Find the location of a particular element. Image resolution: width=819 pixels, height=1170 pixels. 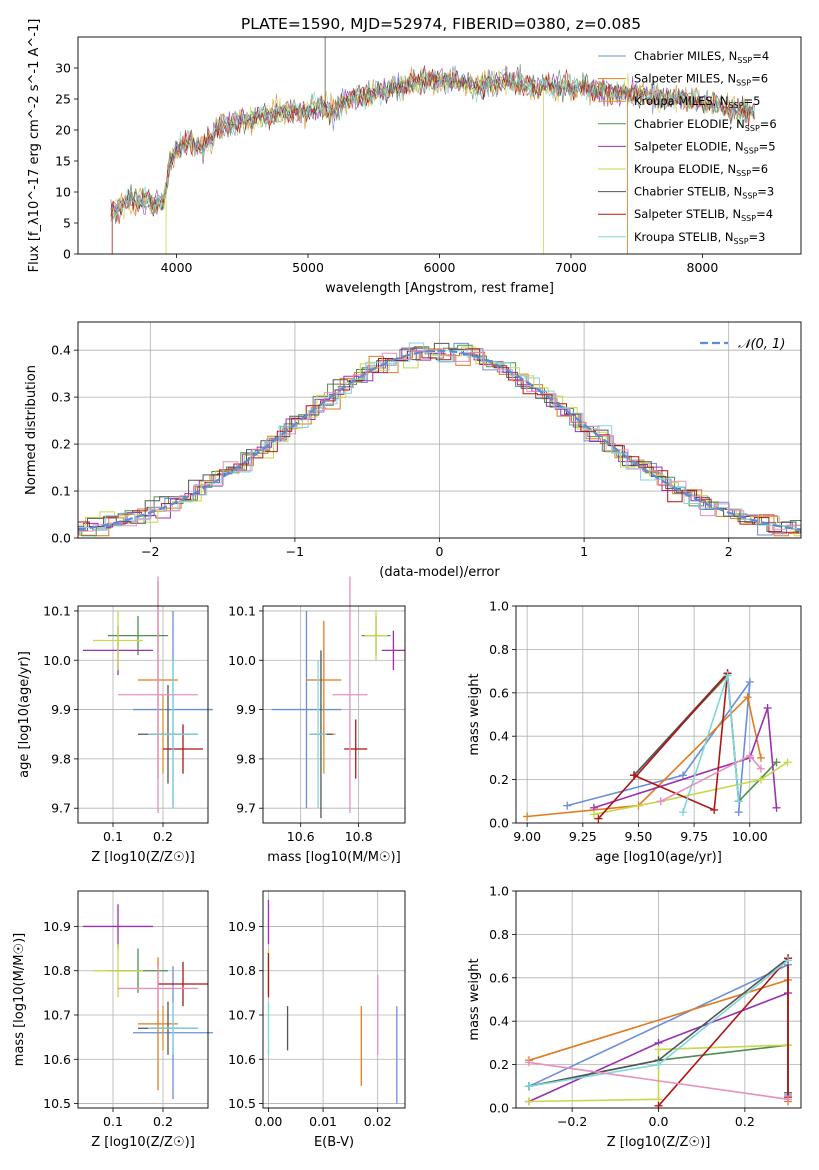

x-tick-label: 0.02 is located at coordinates (378, 1121).